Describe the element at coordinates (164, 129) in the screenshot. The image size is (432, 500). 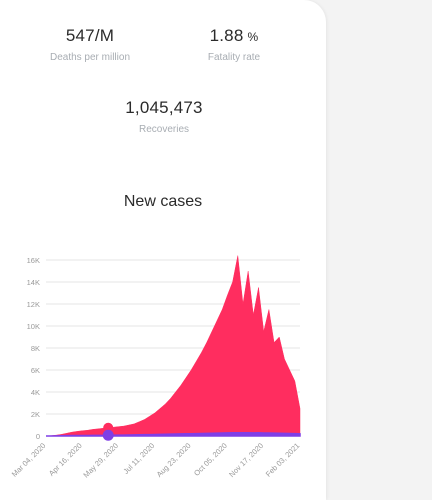
I see `recoveries-label: Recoveries` at that location.